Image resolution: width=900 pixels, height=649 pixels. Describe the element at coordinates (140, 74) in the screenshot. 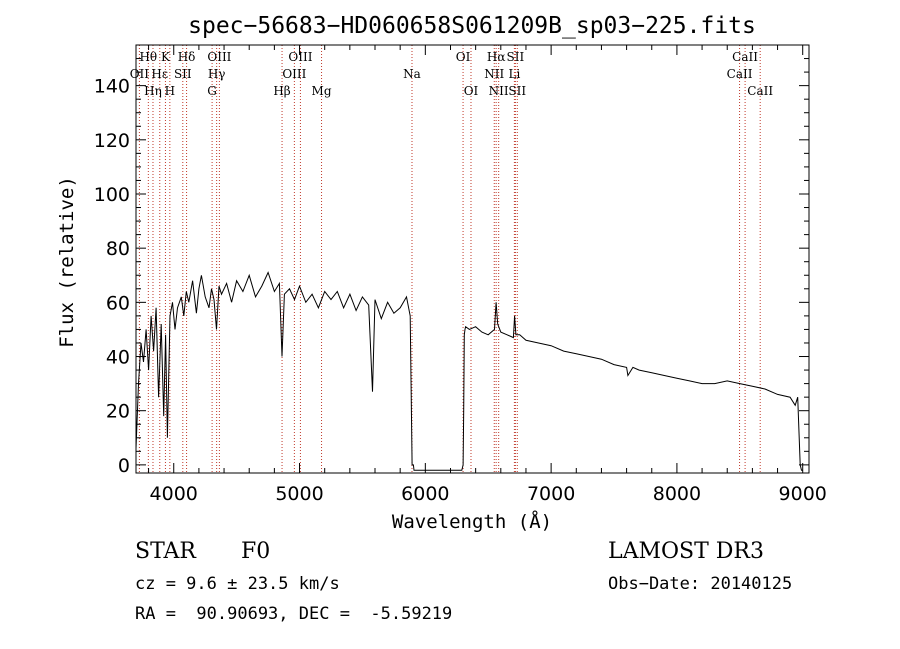

I see `line-label: OII` at that location.